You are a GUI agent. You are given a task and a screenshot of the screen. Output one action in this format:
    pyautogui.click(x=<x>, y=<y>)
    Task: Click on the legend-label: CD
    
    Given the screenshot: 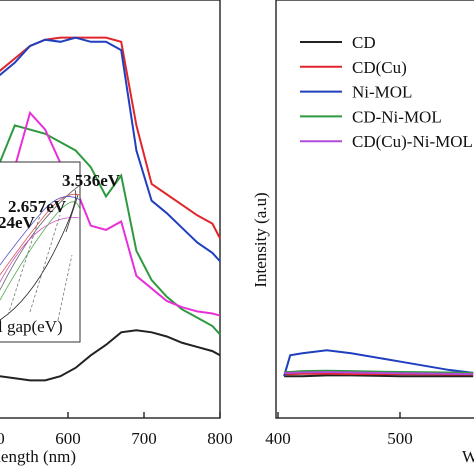 What is the action you would take?
    pyautogui.click(x=364, y=42)
    